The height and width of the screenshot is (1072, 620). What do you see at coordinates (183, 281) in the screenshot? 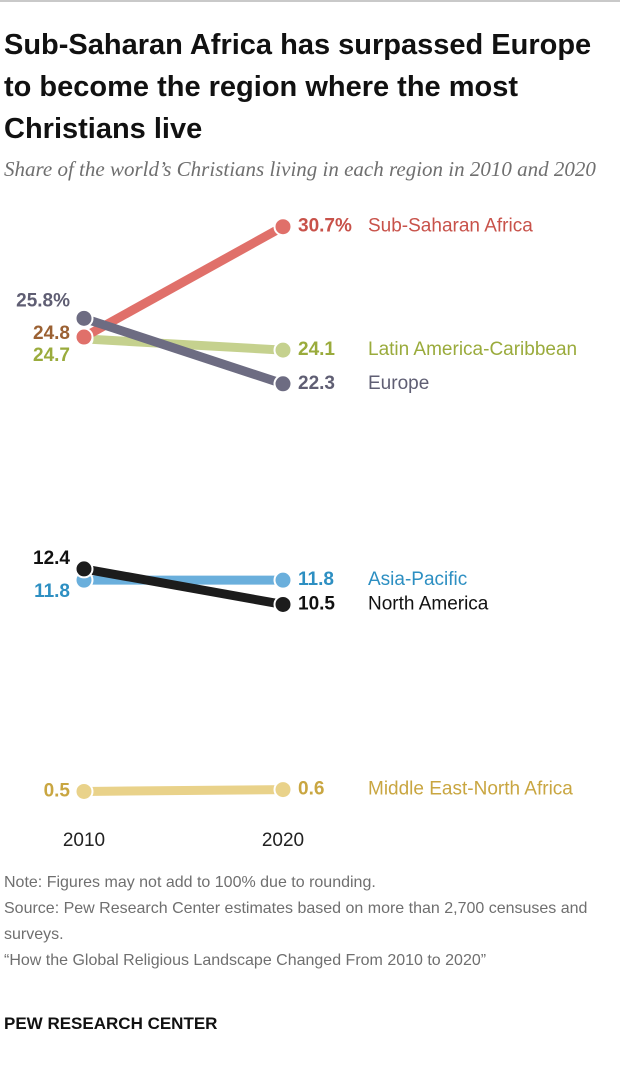
I see `series-line-sub-saharan-africa` at bounding box center [183, 281].